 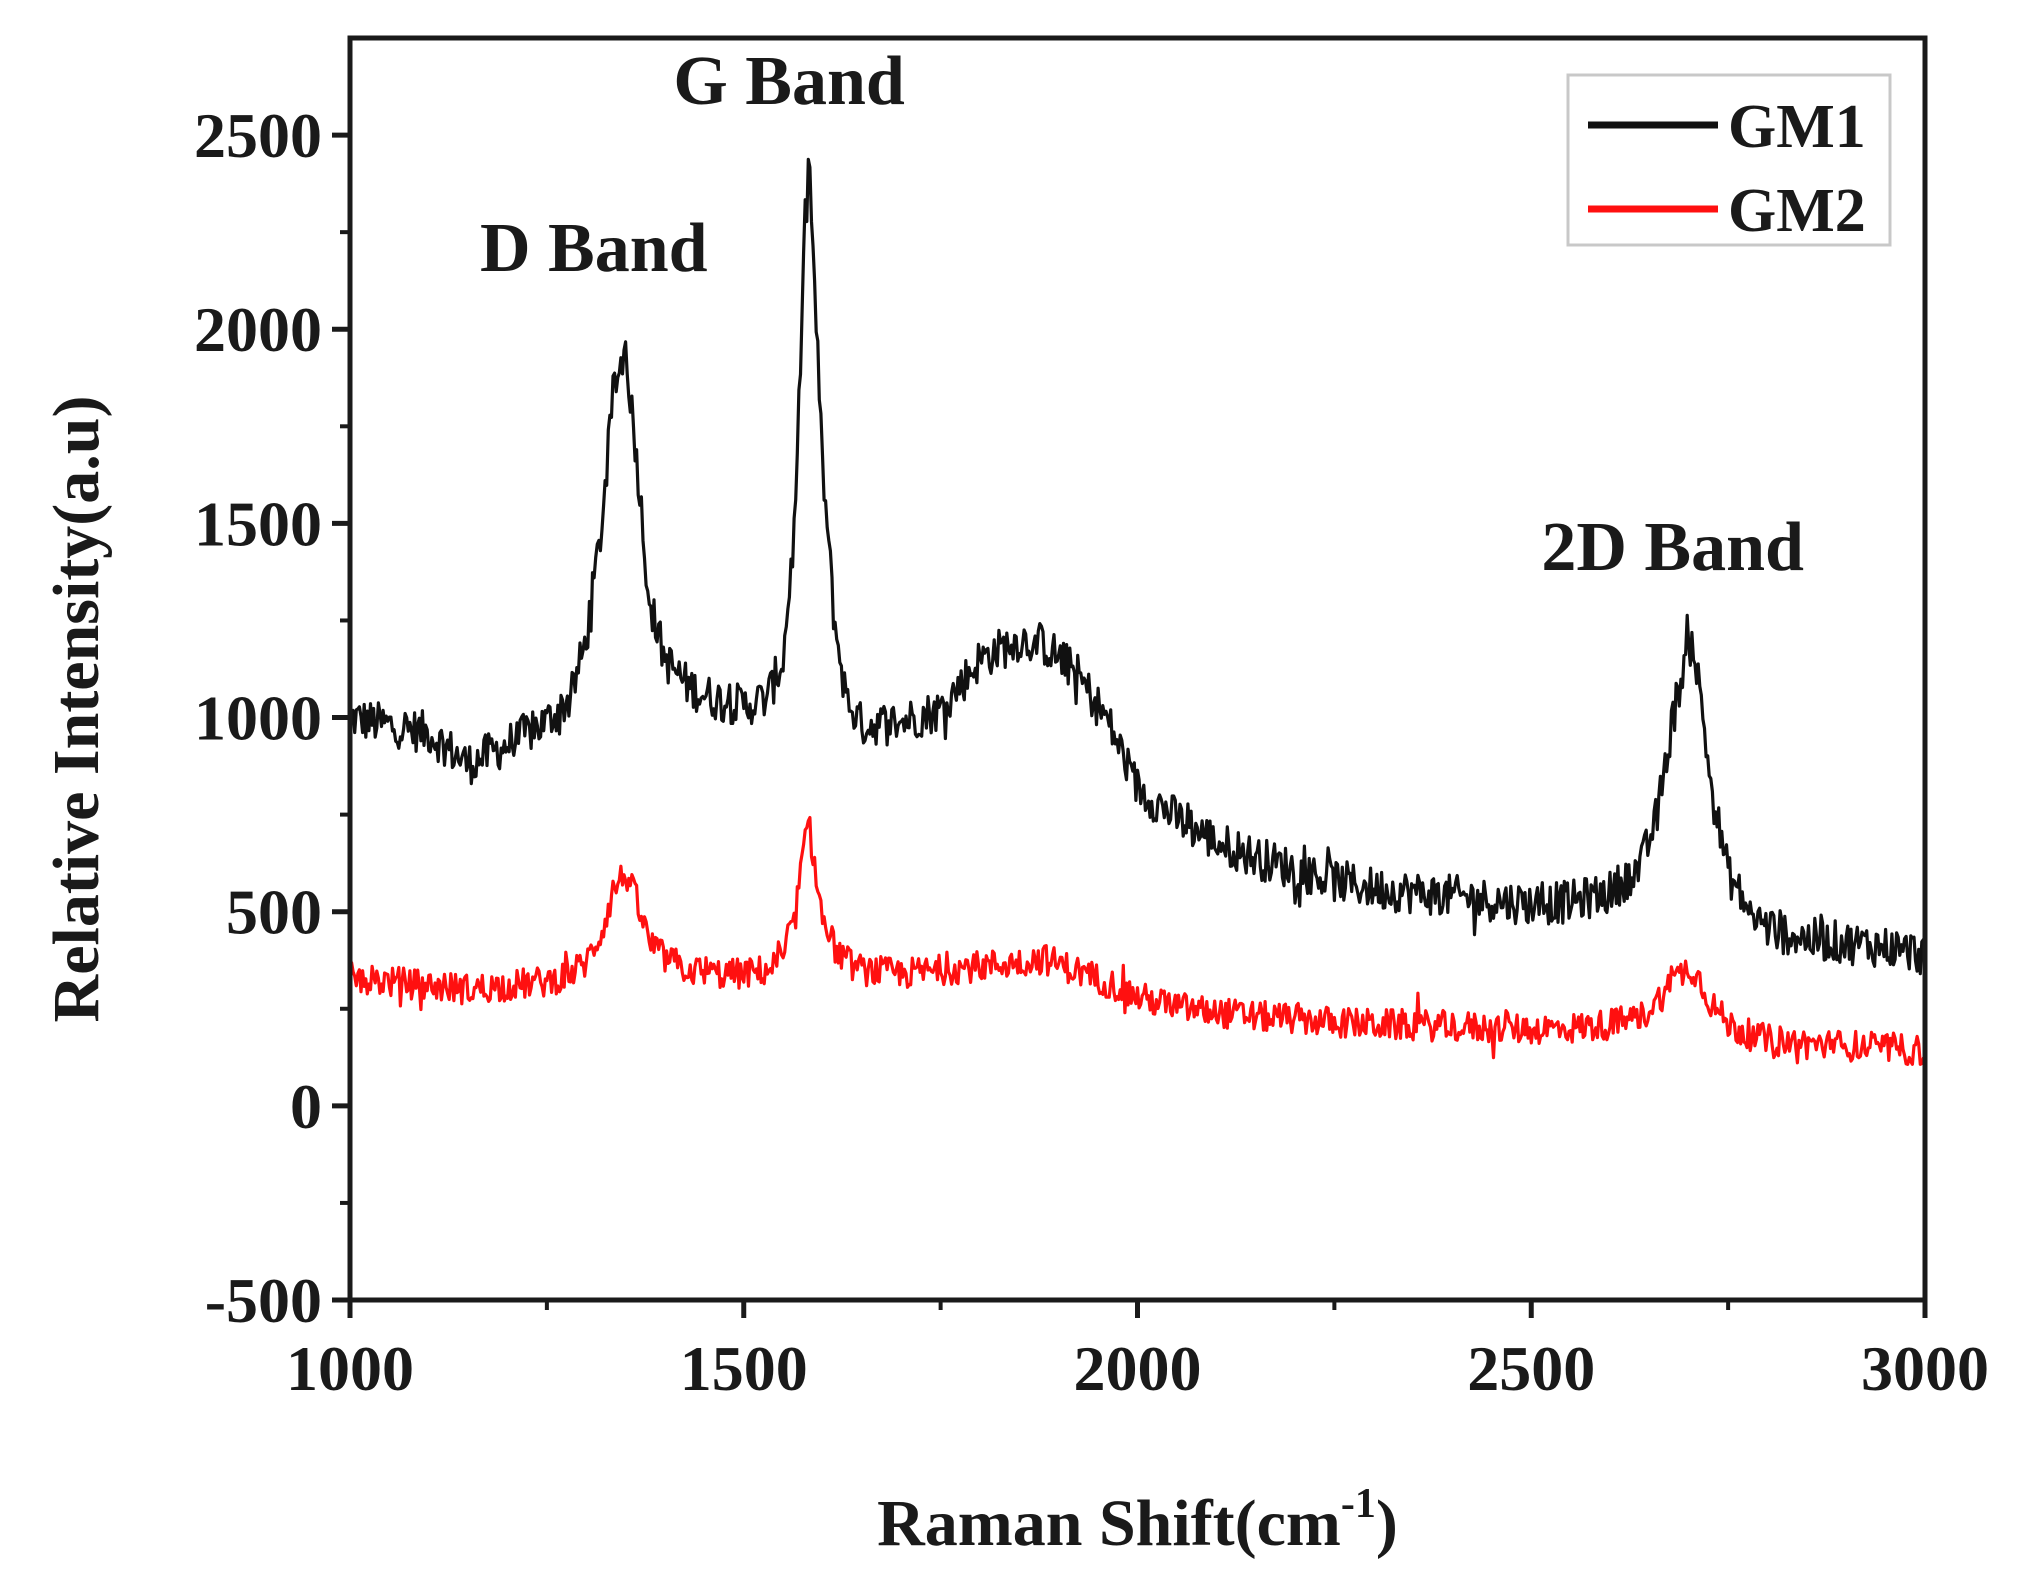 I want to click on band-label: G Band, so click(x=789, y=81).